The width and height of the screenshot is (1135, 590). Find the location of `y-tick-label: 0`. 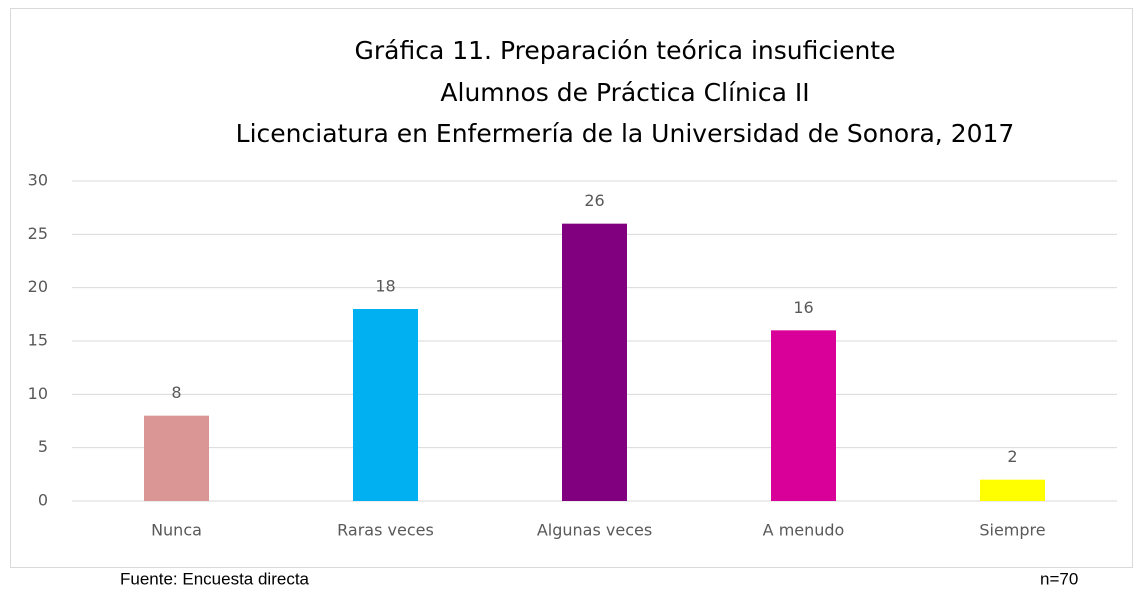

y-tick-label: 0 is located at coordinates (43, 500).